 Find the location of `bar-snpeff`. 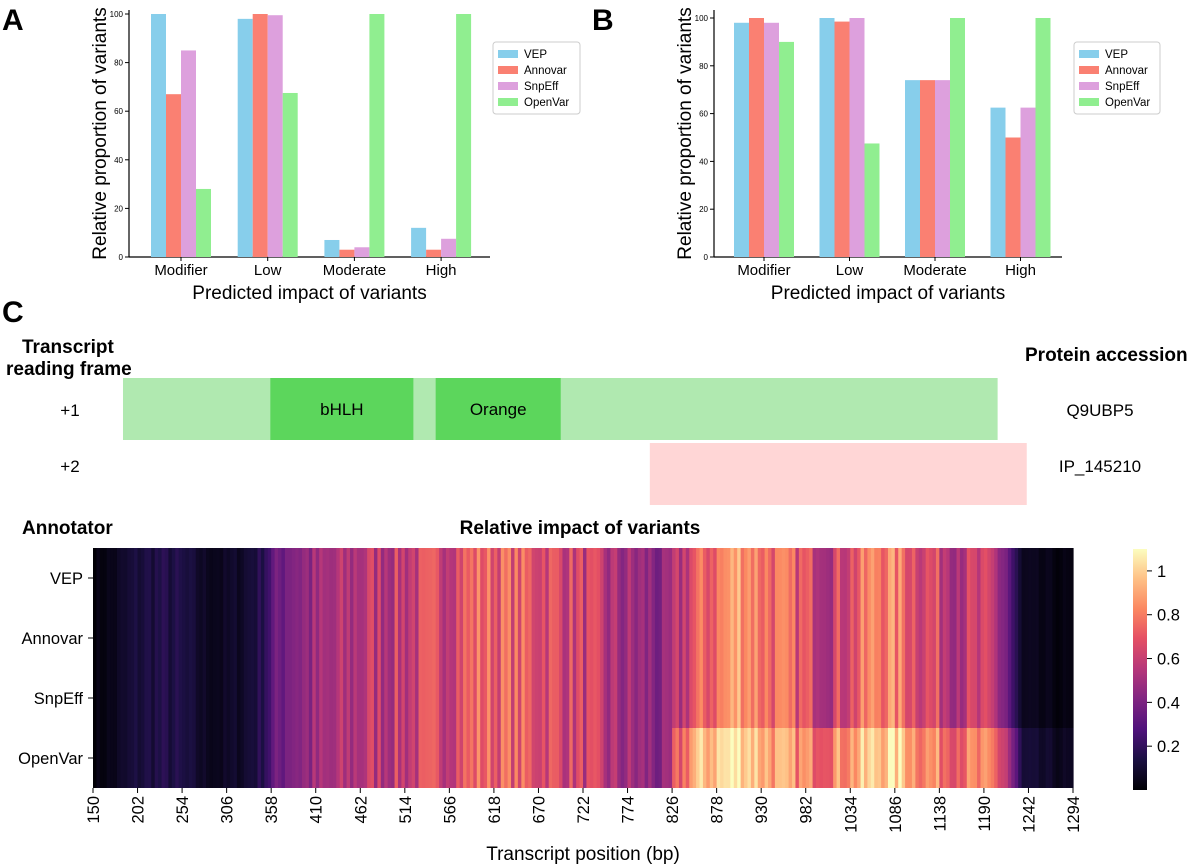

bar-snpeff is located at coordinates (362, 252).